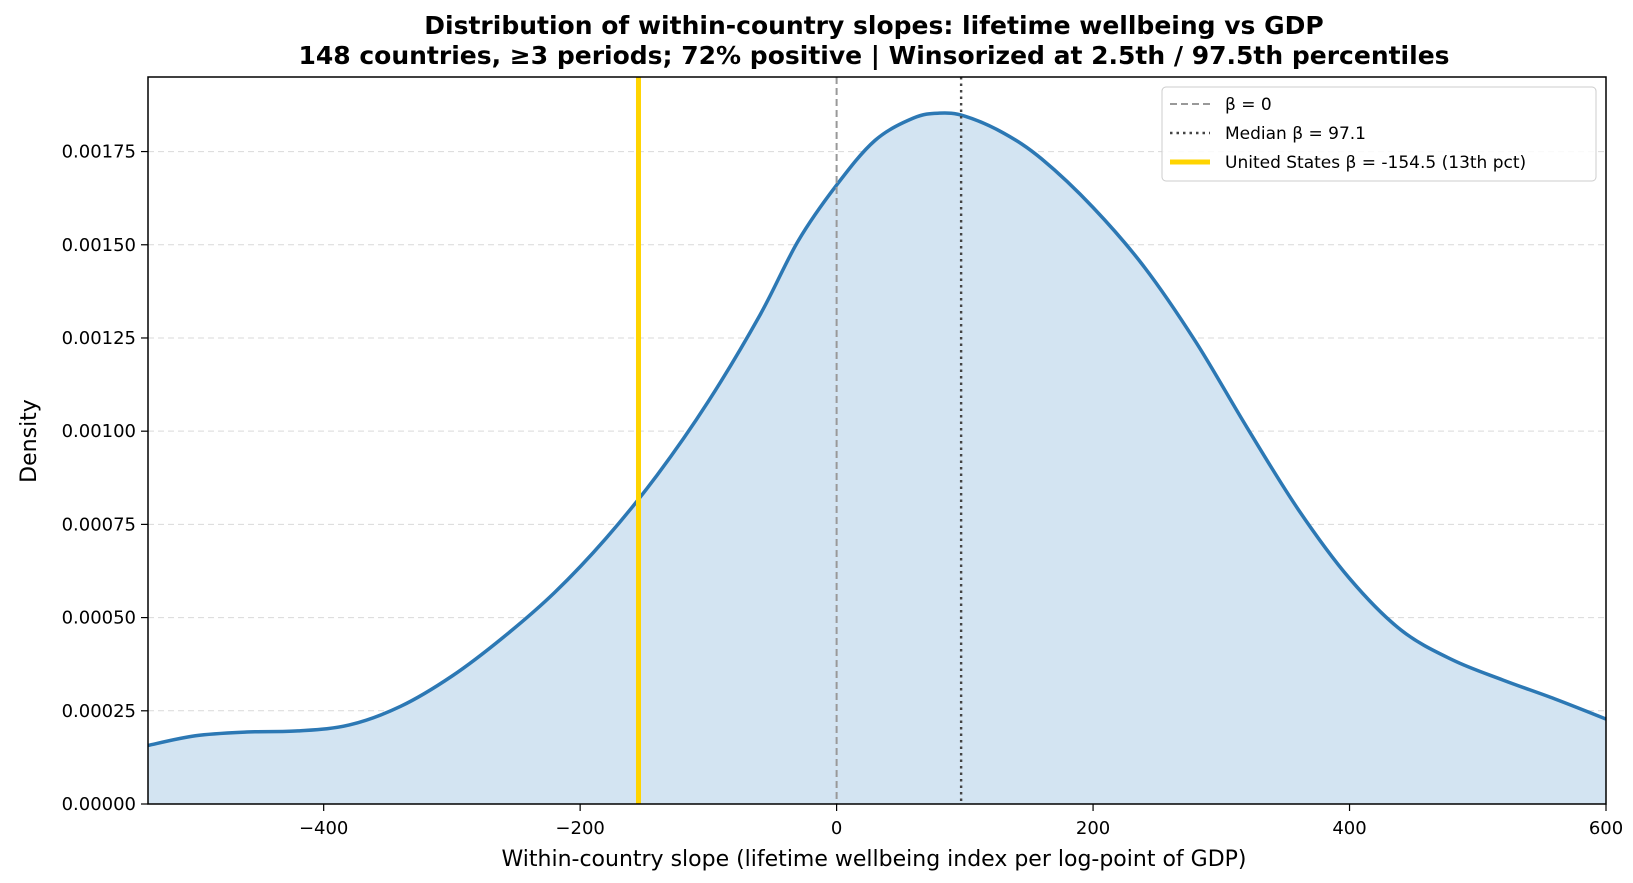  What do you see at coordinates (836, 828) in the screenshot?
I see `x-tick-label: 0` at bounding box center [836, 828].